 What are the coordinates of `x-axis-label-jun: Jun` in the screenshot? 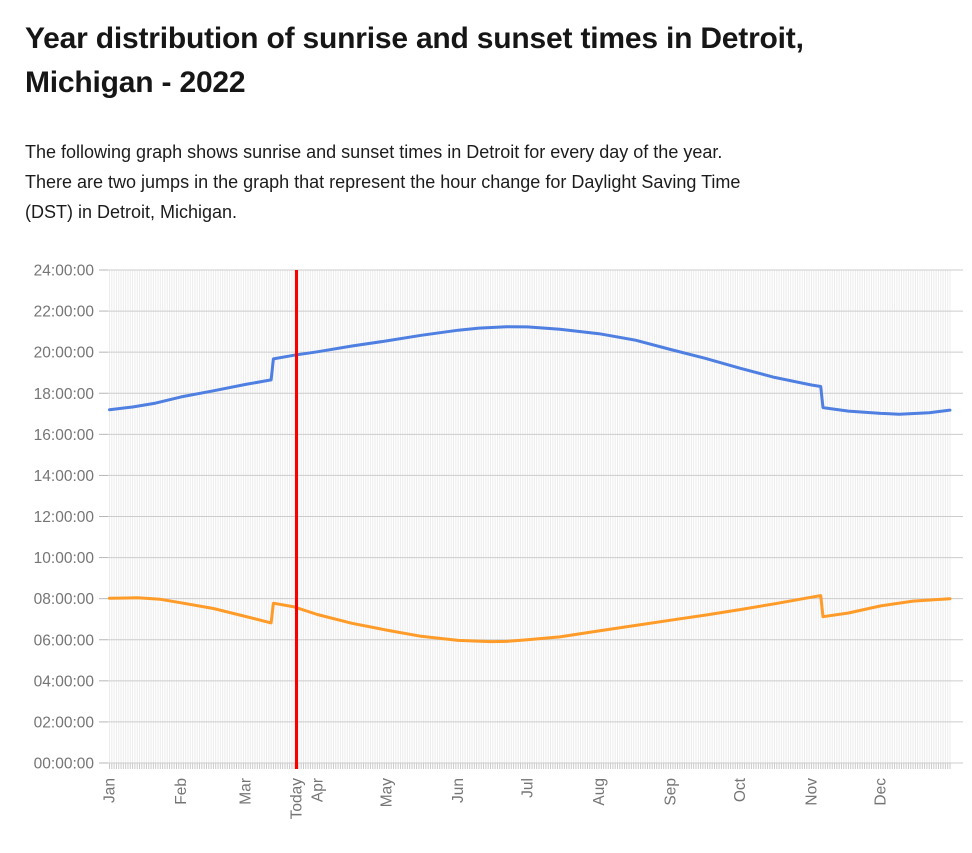 It's located at (458, 790).